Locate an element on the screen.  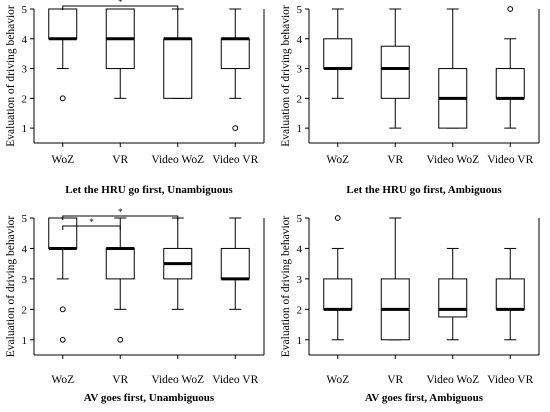
chart-title: Let the HRU go first, Unambiguous is located at coordinates (149, 190).